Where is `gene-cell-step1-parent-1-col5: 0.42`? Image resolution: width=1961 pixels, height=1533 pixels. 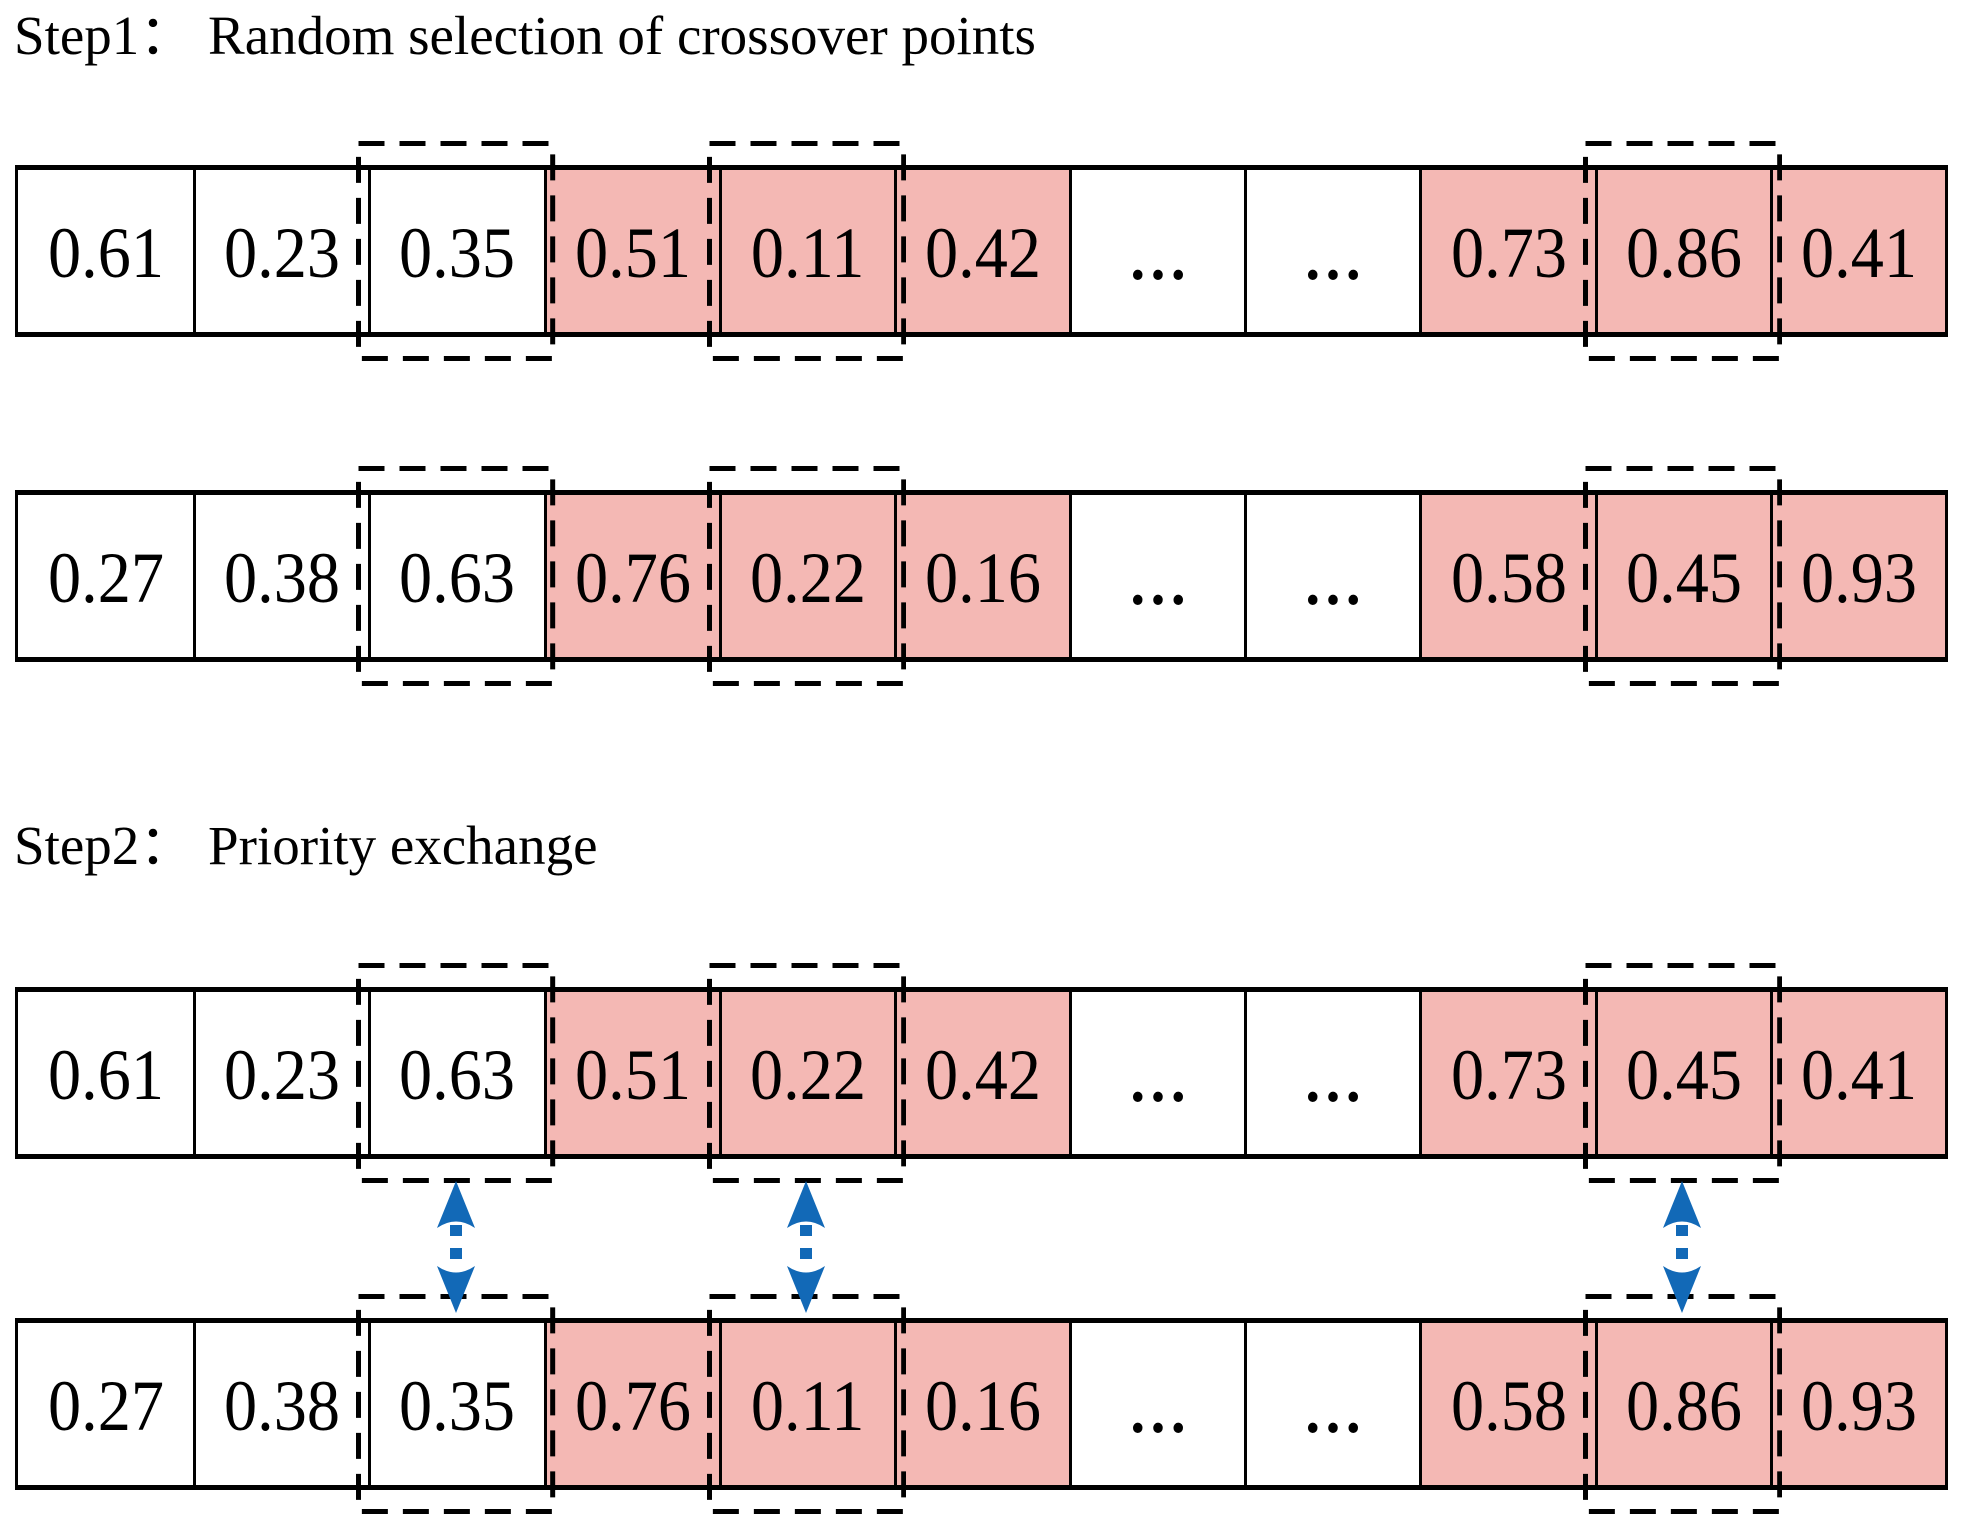 gene-cell-step1-parent-1-col5: 0.42 is located at coordinates (981, 251).